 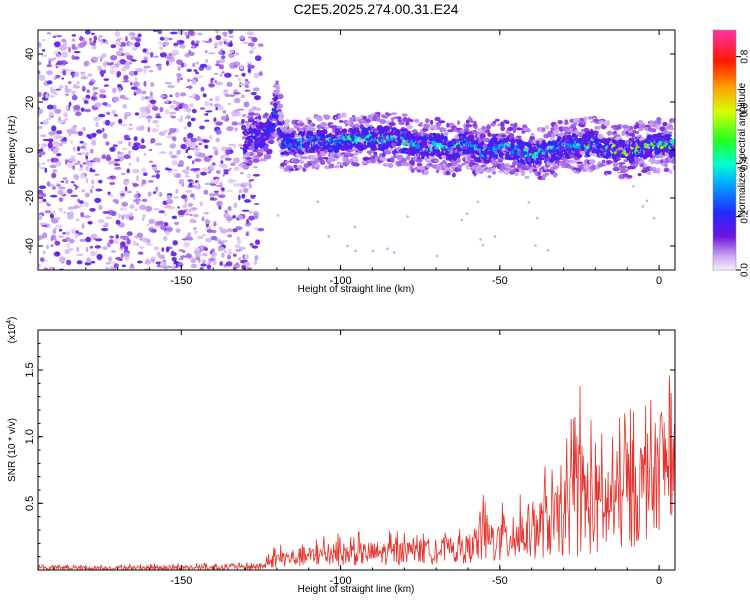 What do you see at coordinates (12, 450) in the screenshot?
I see `snr-y-label: SNR (10 * v/v)` at bounding box center [12, 450].